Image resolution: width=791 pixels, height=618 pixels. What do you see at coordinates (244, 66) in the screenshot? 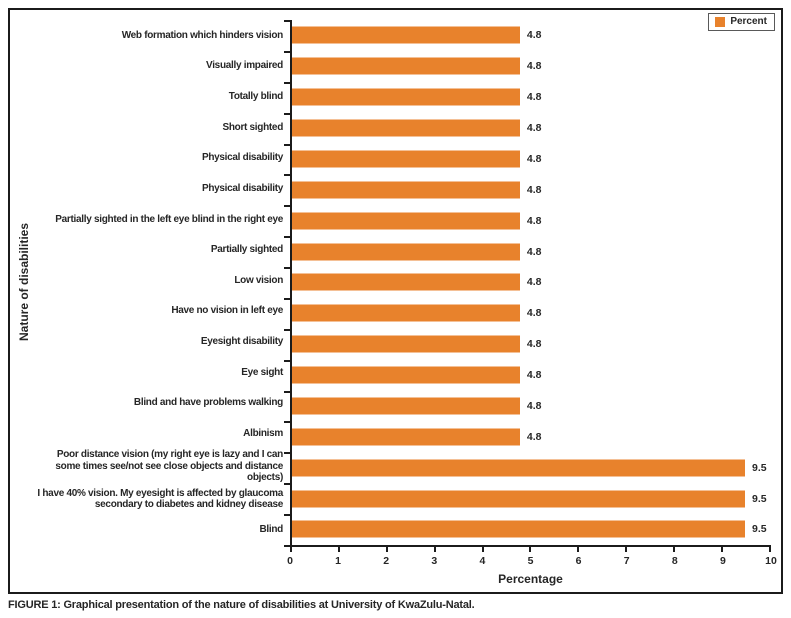
I see `category-label: Visually impaired` at bounding box center [244, 66].